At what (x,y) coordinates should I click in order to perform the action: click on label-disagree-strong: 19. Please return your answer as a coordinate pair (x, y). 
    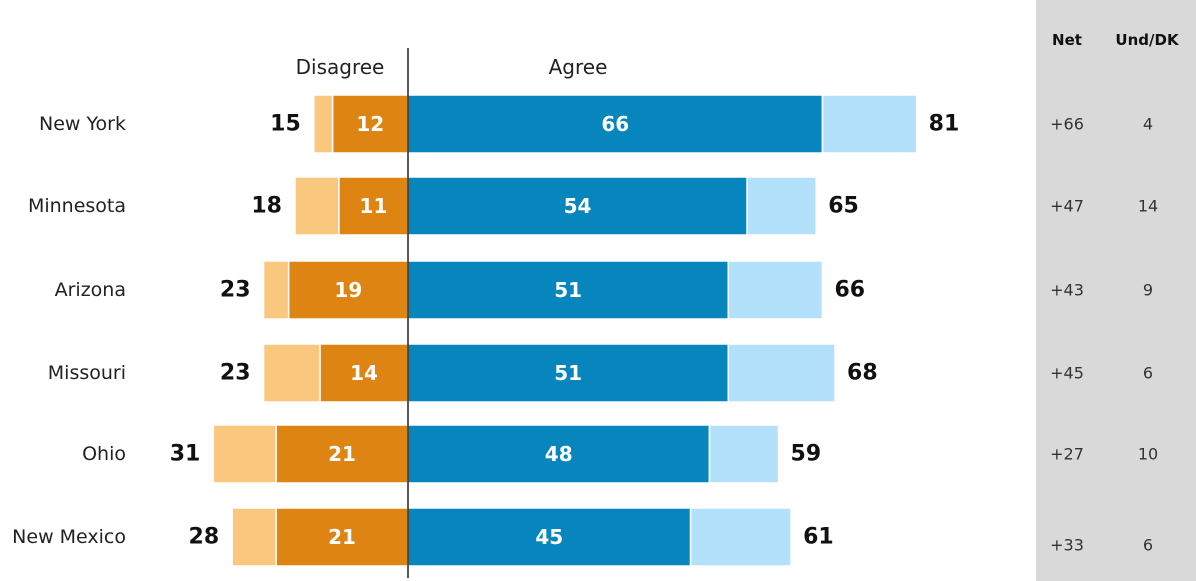
    Looking at the image, I should click on (348, 290).